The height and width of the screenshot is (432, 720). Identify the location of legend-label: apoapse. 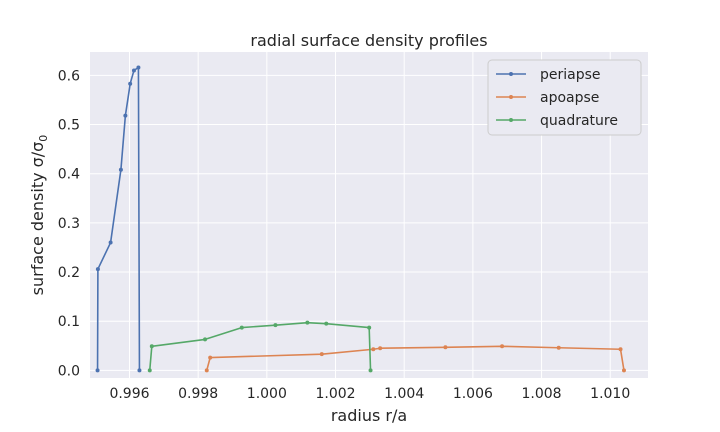
(569, 98).